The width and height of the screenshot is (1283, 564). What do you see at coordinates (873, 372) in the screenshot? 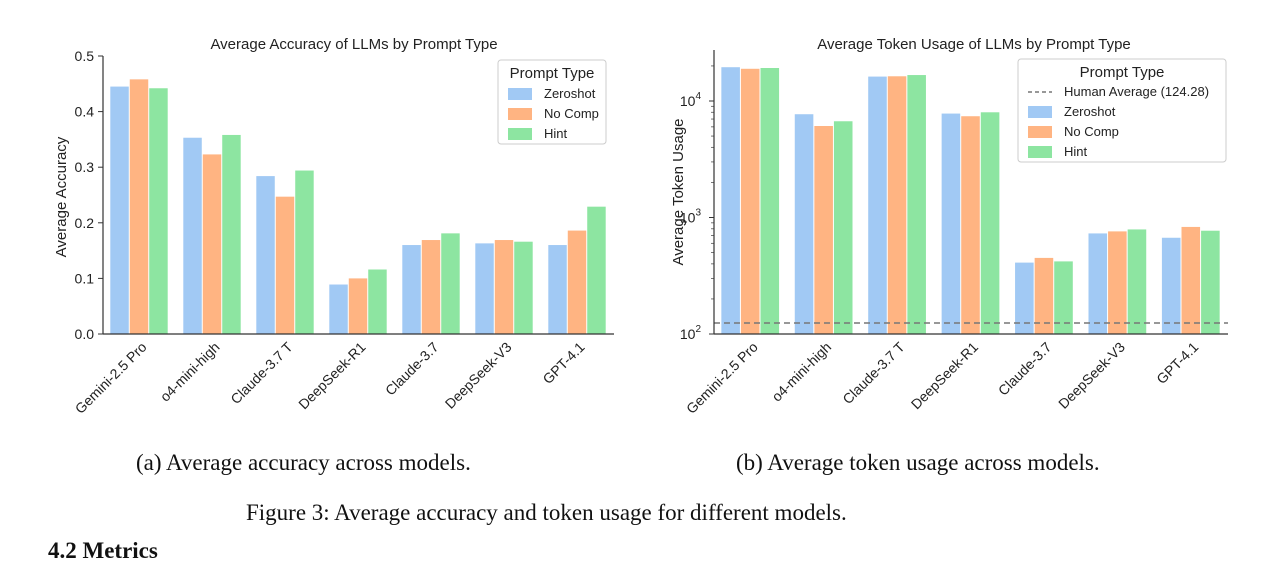
I see `right-x-tick-label: Claude-3.7 T` at bounding box center [873, 372].